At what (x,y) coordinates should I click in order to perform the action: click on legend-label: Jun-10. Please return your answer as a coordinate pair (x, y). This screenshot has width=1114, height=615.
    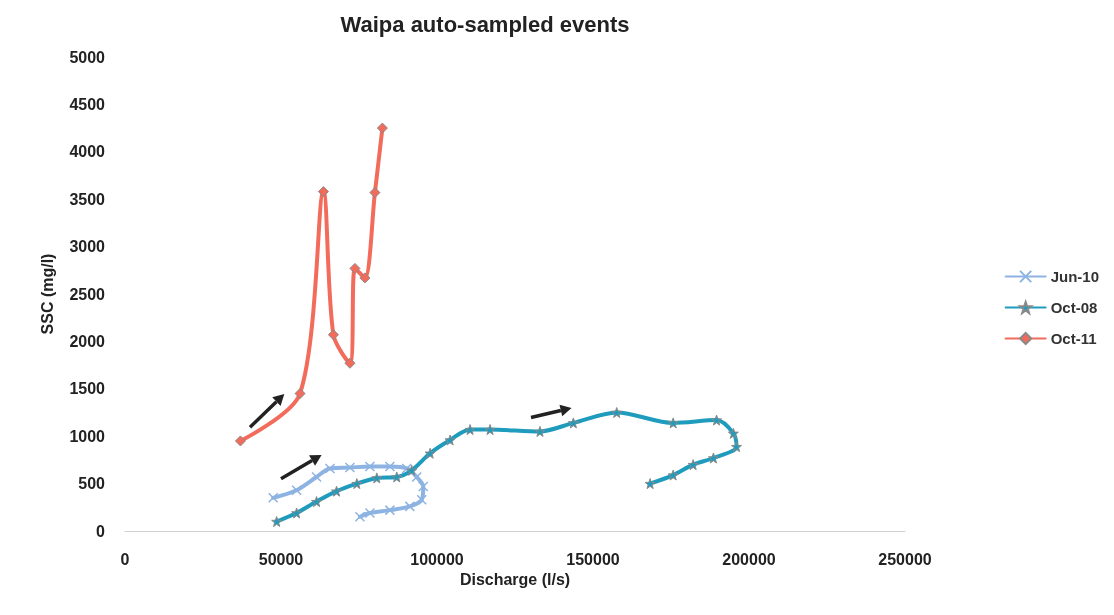
    Looking at the image, I should click on (1075, 276).